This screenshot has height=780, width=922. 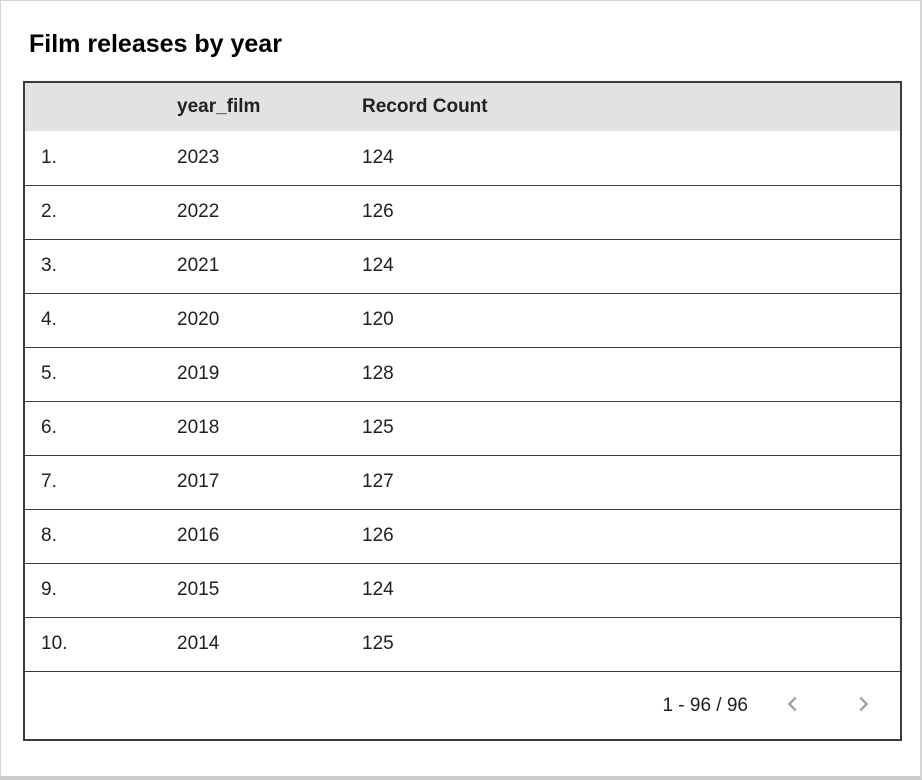 I want to click on column-header-row-number, so click(x=93, y=107).